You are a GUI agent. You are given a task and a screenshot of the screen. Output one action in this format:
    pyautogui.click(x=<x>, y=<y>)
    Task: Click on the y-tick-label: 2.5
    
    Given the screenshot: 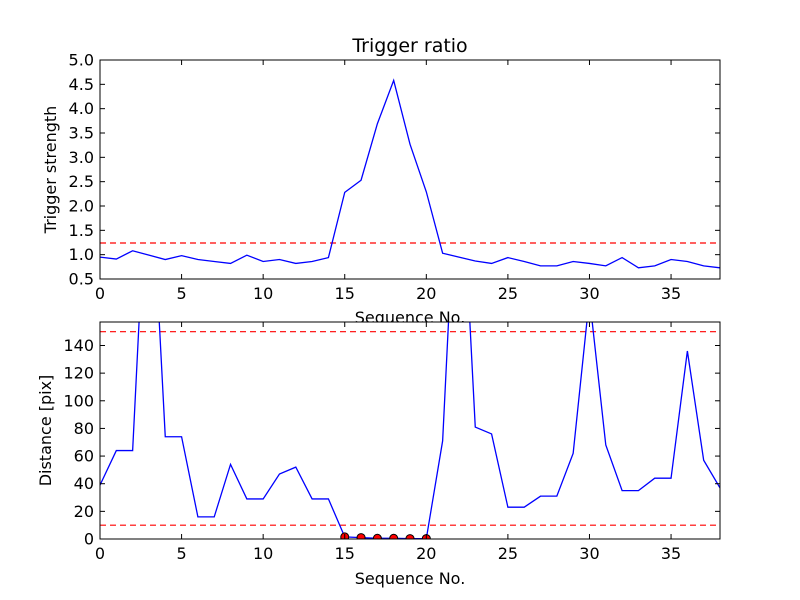 What is the action you would take?
    pyautogui.click(x=81, y=181)
    